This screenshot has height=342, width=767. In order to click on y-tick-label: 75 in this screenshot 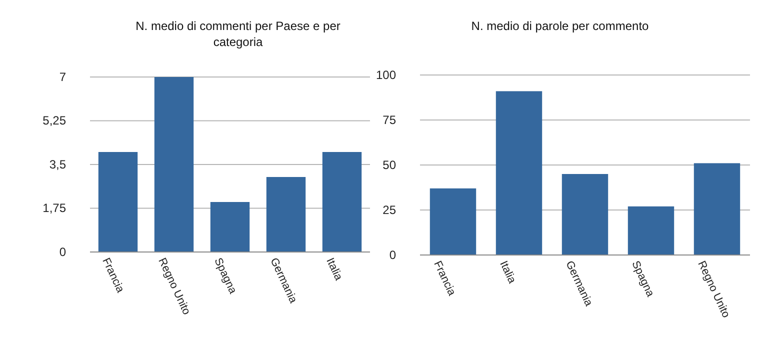, I will do `click(389, 119)`.